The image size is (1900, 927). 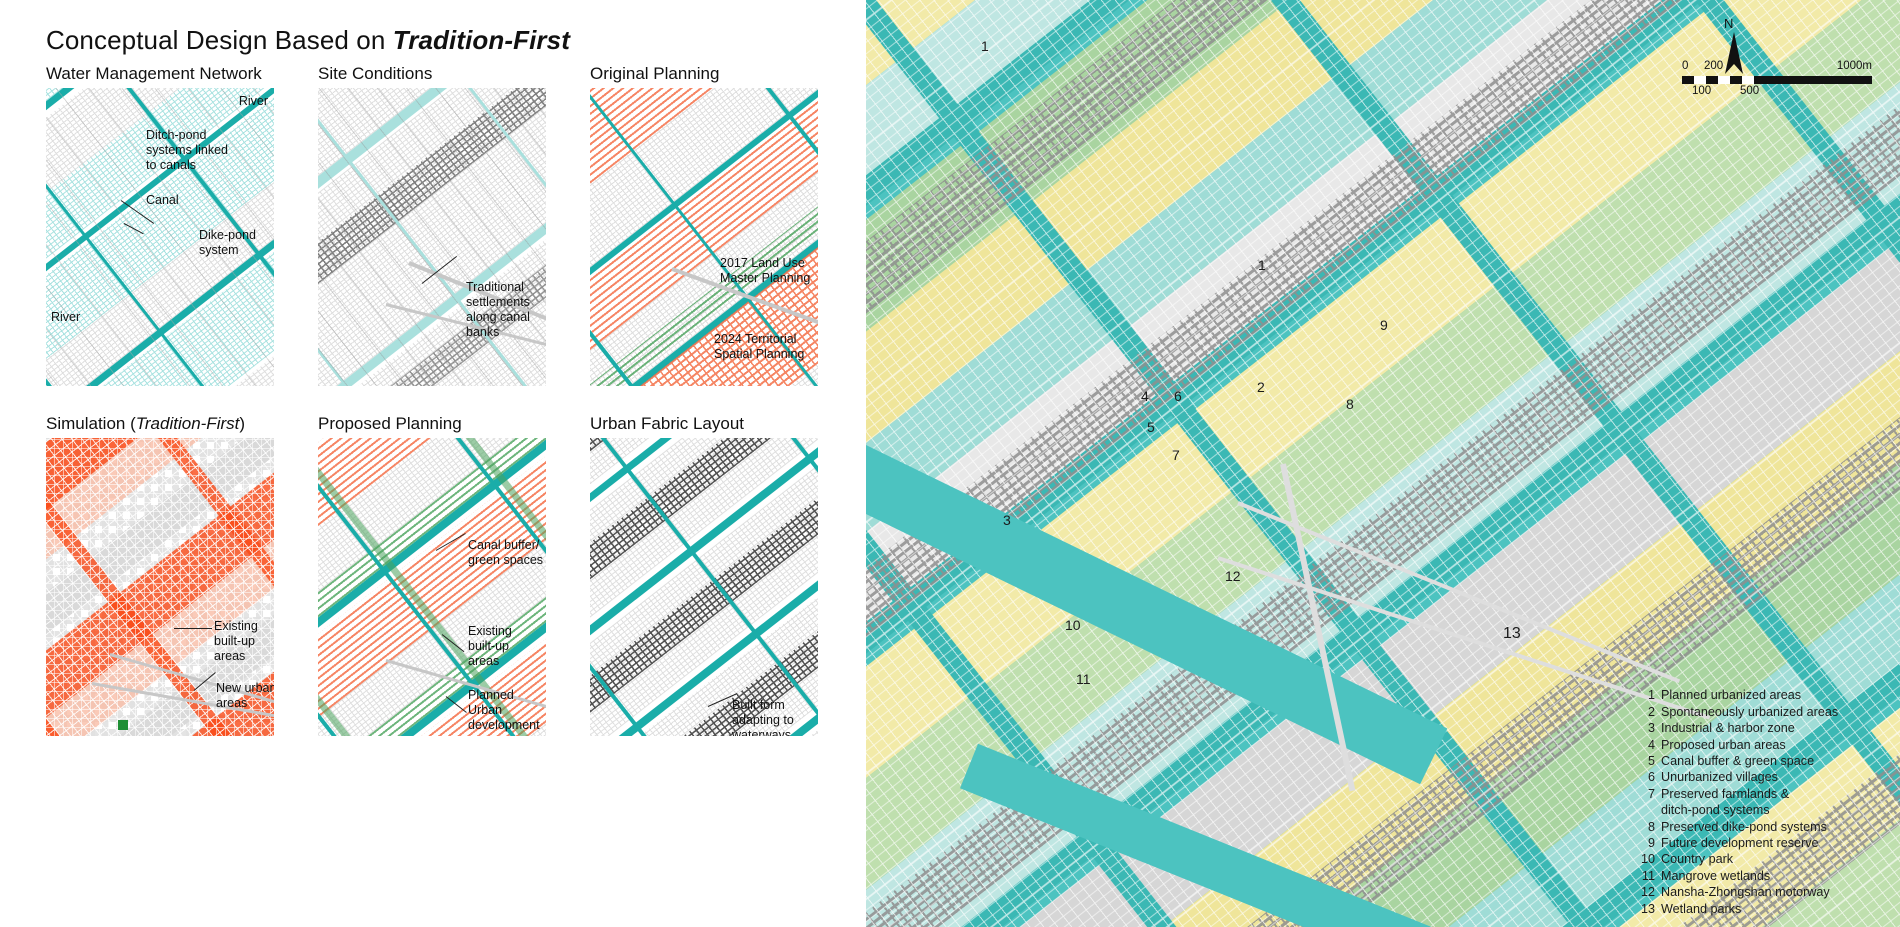 I want to click on scale-bottom-labels: 100 500, so click(x=1777, y=92).